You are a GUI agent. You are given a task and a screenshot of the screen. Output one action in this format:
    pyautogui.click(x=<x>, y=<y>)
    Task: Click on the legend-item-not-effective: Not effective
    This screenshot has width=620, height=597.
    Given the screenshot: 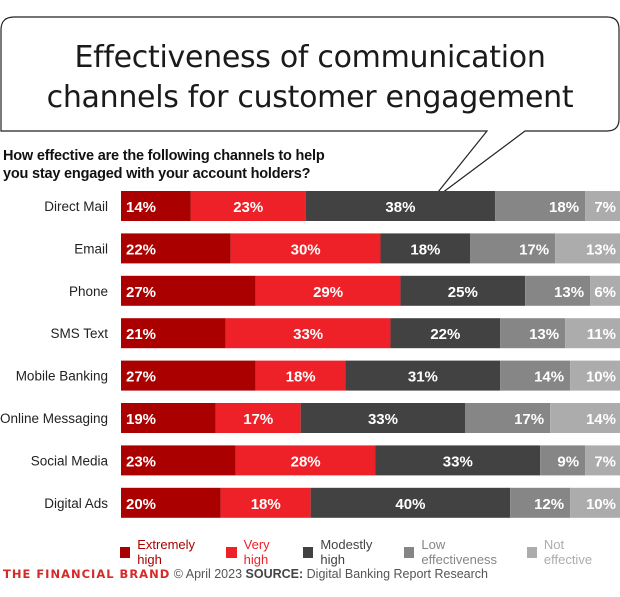 What is the action you would take?
    pyautogui.click(x=568, y=552)
    